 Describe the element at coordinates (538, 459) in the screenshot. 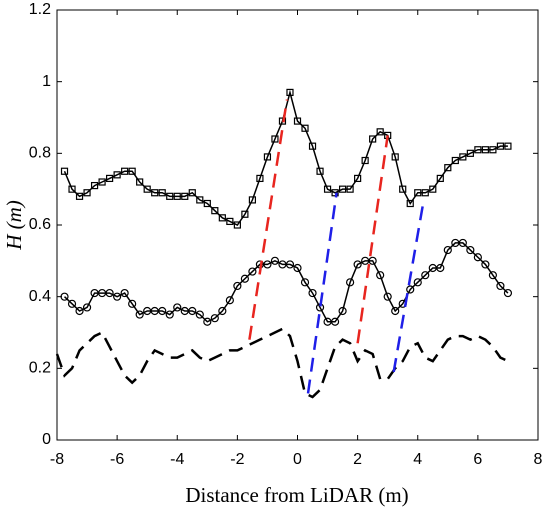

I see `x-tick-label: 8` at that location.